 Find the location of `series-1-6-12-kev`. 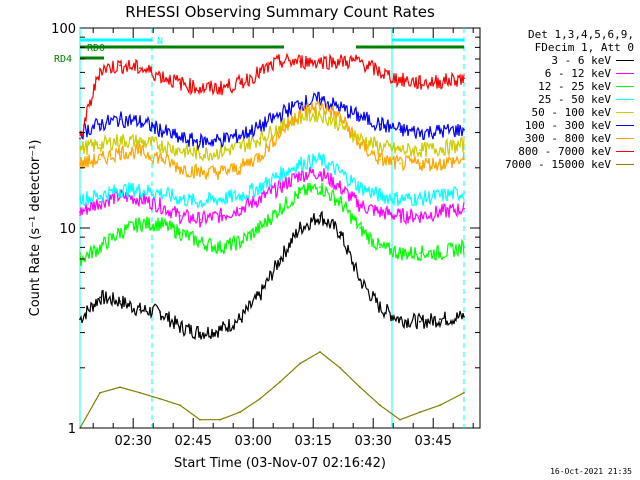

series-1-6-12-kev is located at coordinates (272, 197).